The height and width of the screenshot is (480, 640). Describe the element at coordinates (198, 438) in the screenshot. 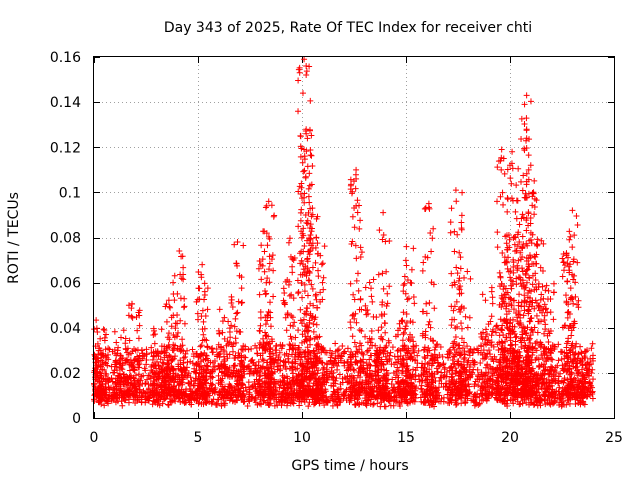

I see `x-tick-label: 5` at that location.